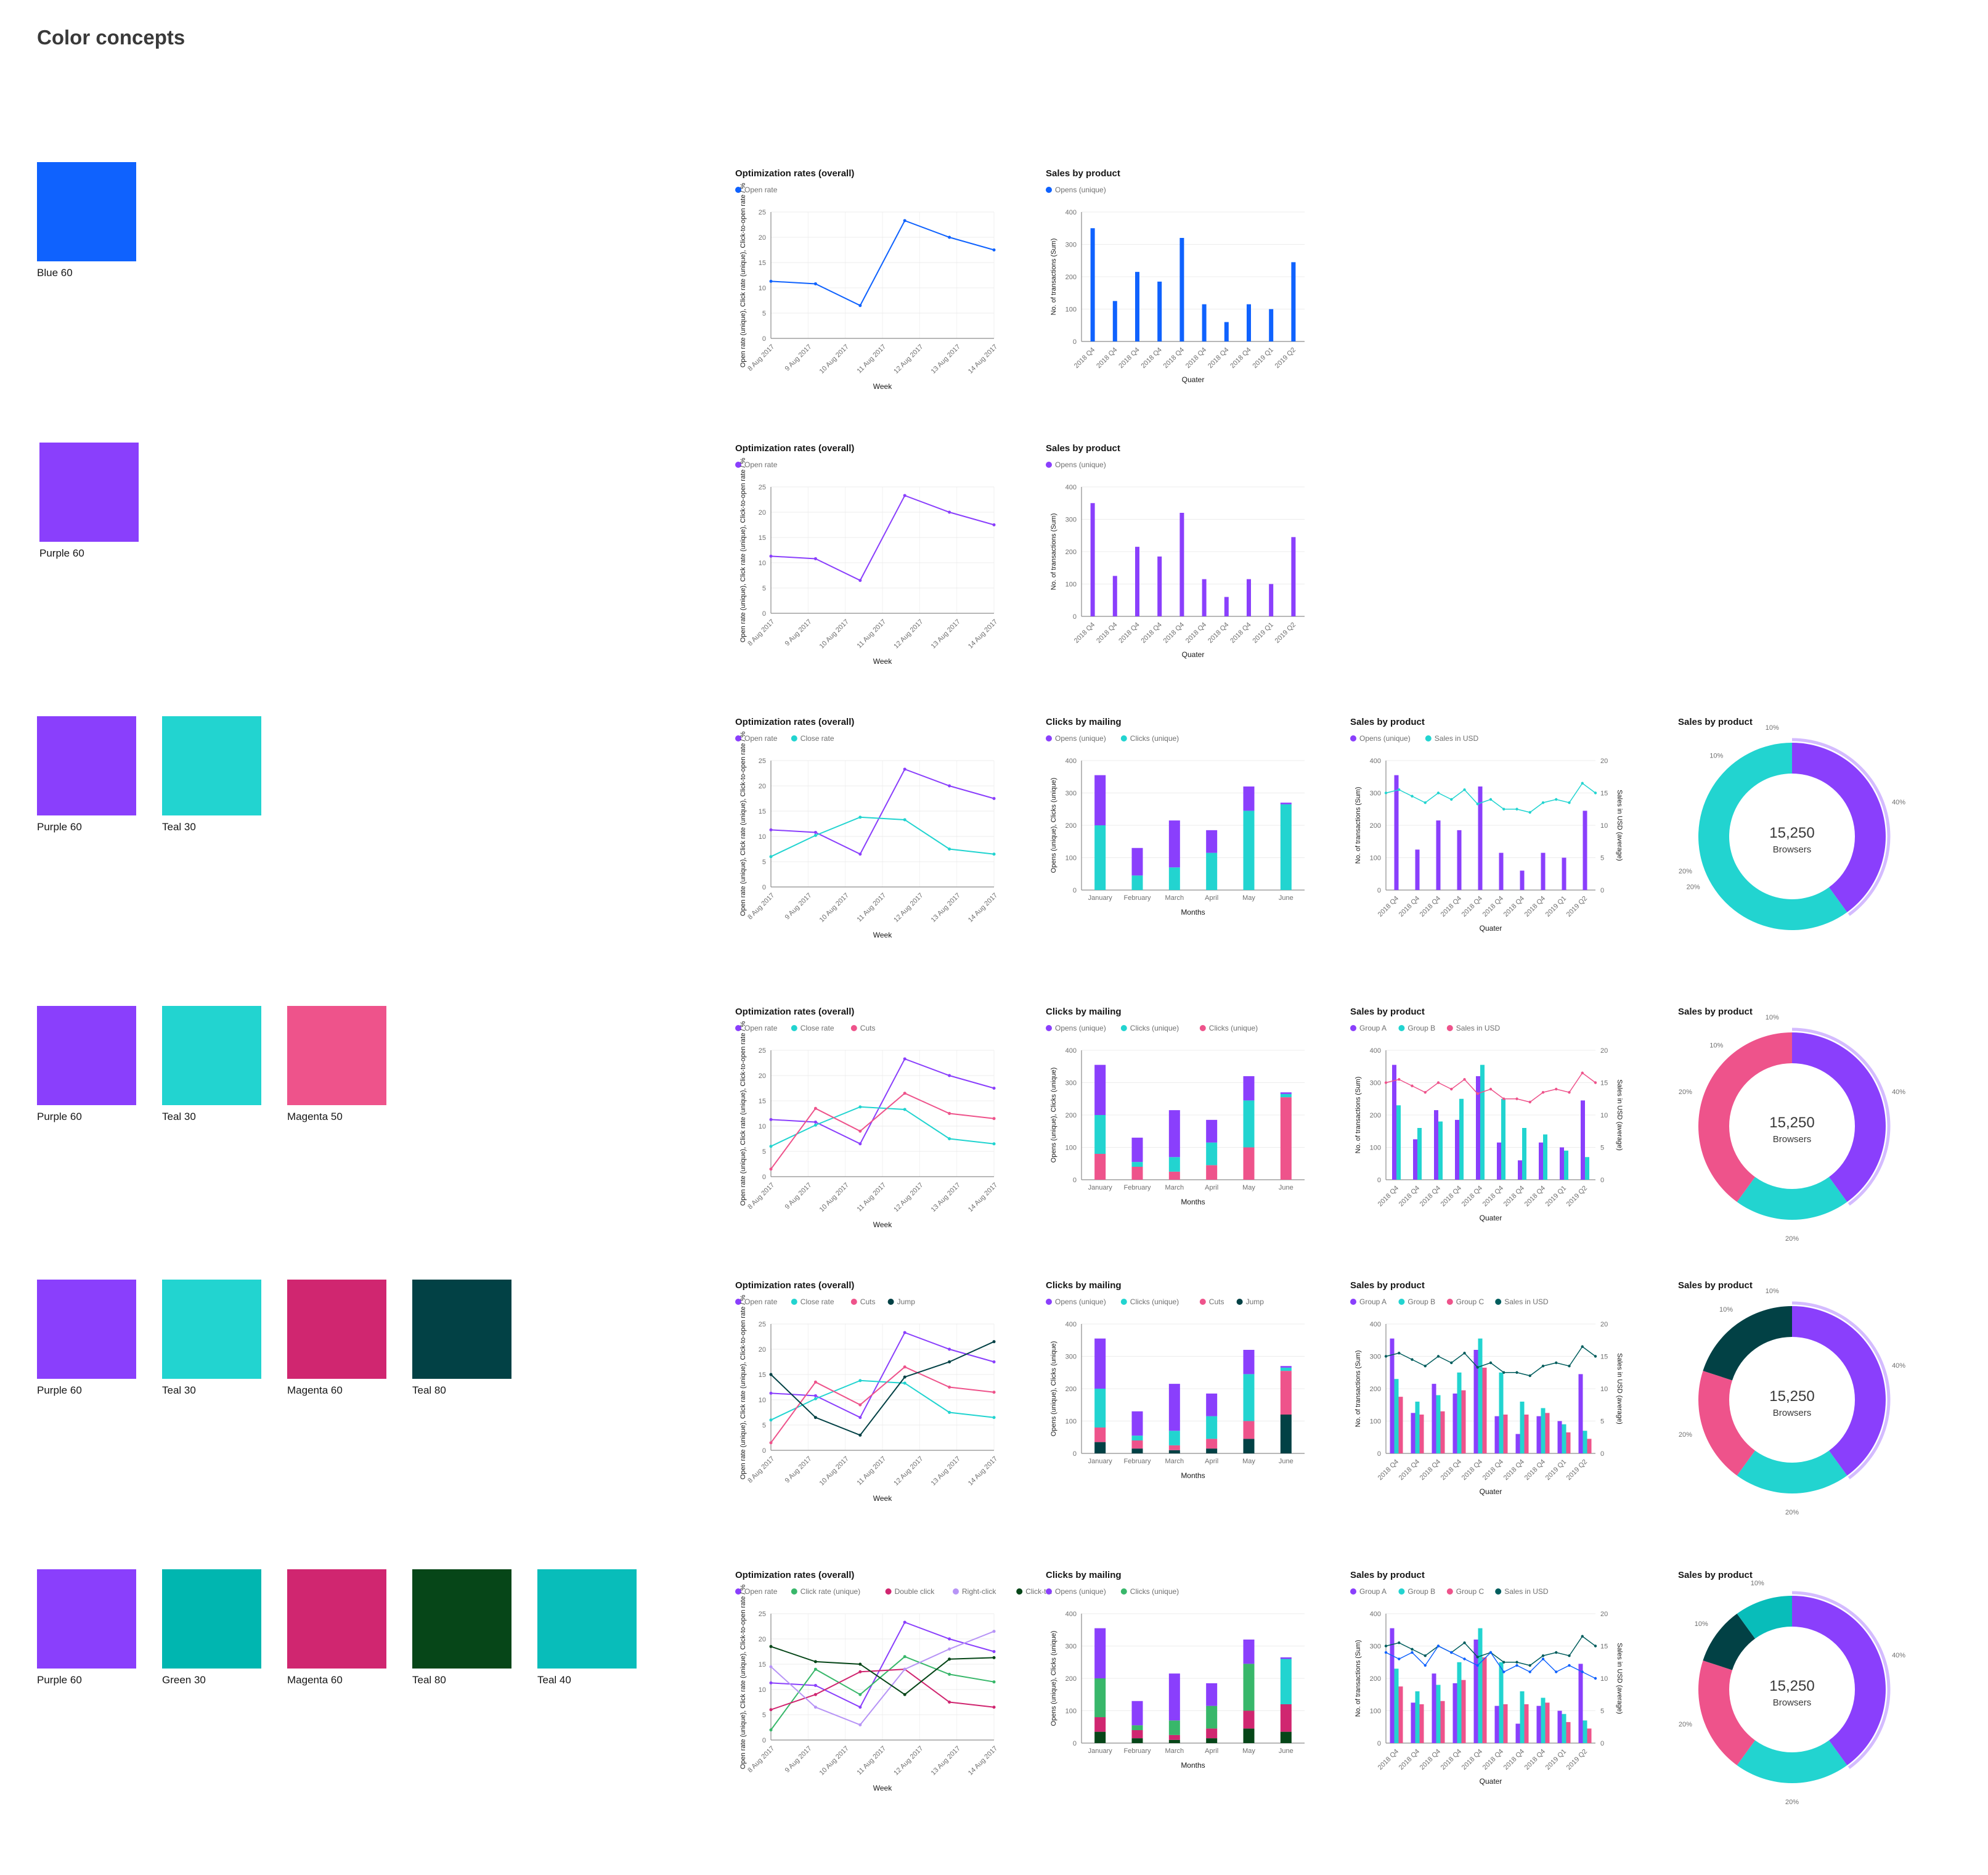 The height and width of the screenshot is (1875, 1988). Describe the element at coordinates (1100, 1461) in the screenshot. I see `x-tick-label: January` at that location.